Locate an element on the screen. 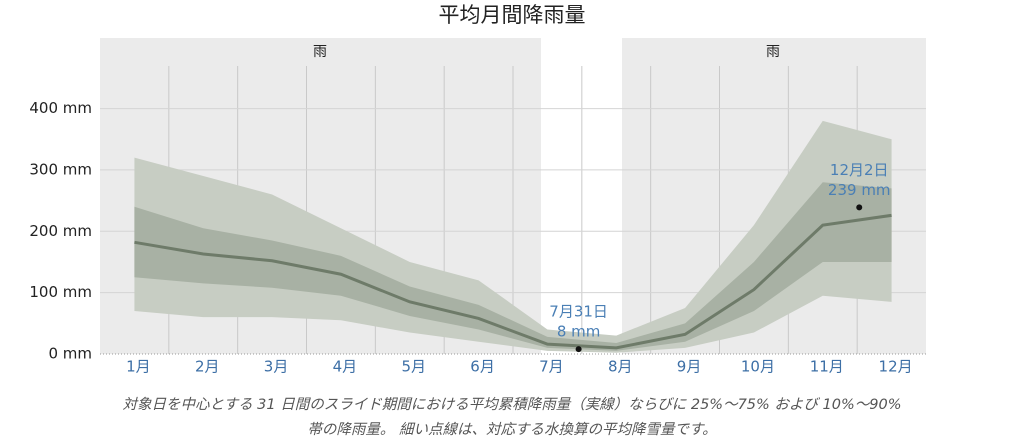 The width and height of the screenshot is (1024, 446). x-tick-label: 12月 is located at coordinates (896, 367).